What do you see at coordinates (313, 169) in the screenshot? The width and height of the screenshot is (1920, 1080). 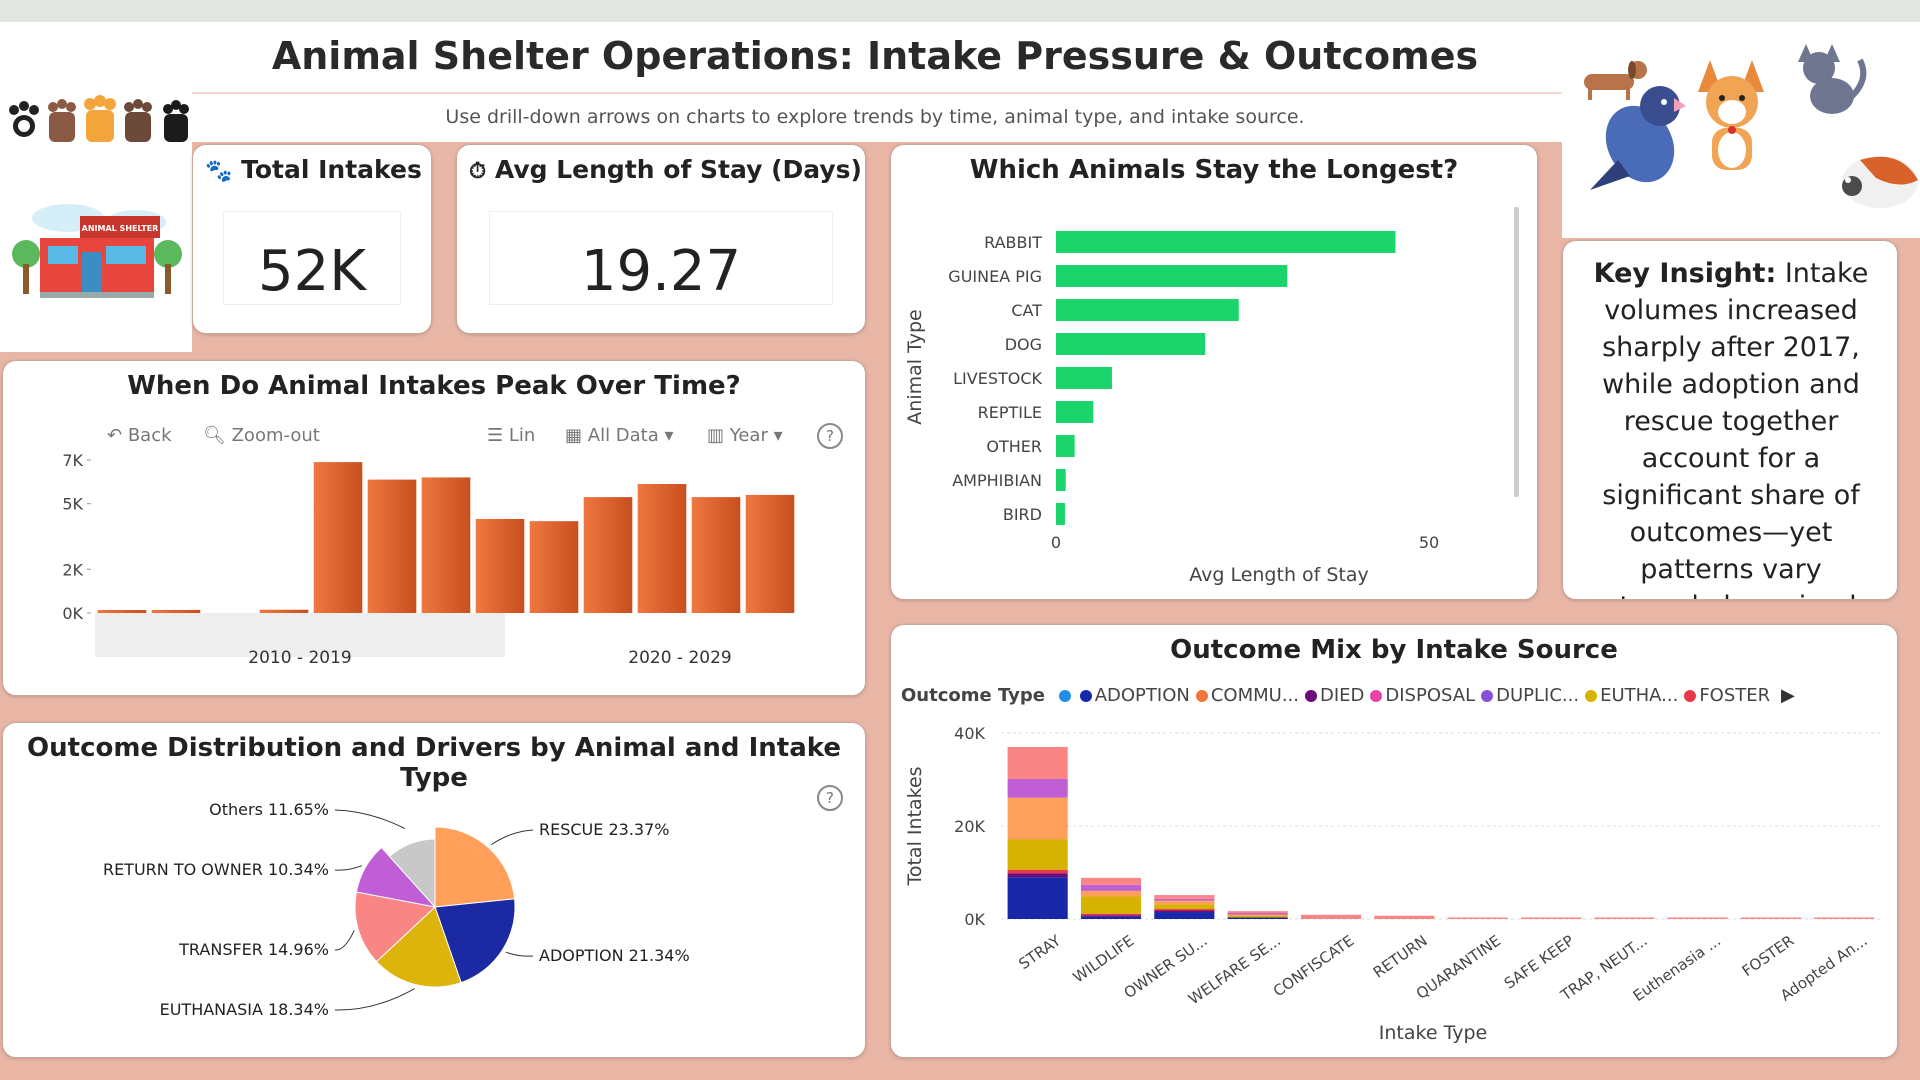 I see `kpi-header: 🐾 Total Intakes` at bounding box center [313, 169].